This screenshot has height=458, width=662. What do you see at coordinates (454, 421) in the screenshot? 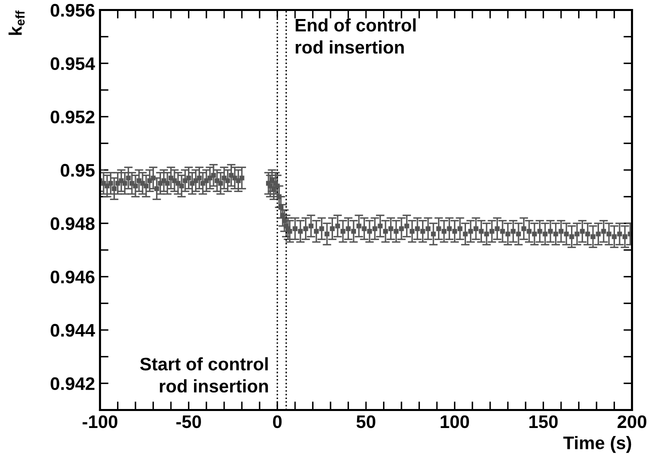
I see `x-tick-label: 100` at bounding box center [454, 421].